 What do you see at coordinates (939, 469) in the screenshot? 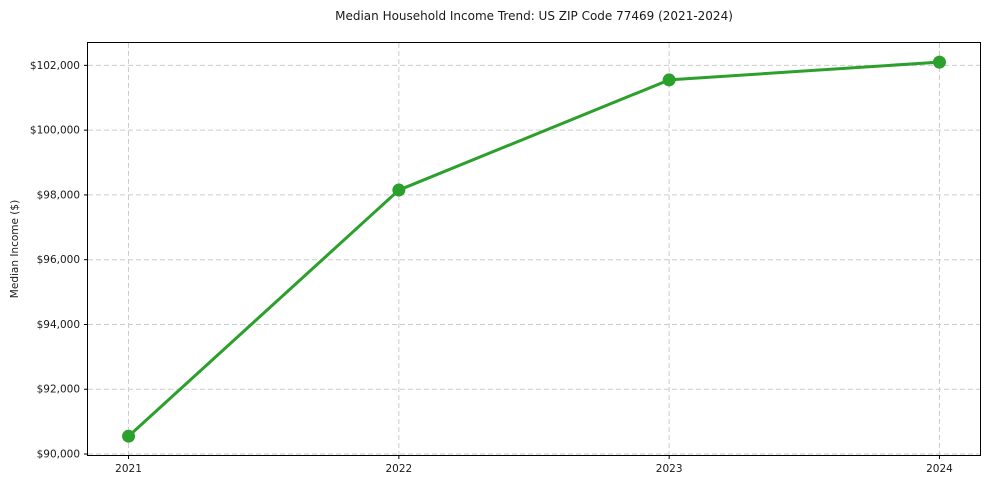
I see `x-tick-label: 2024` at bounding box center [939, 469].